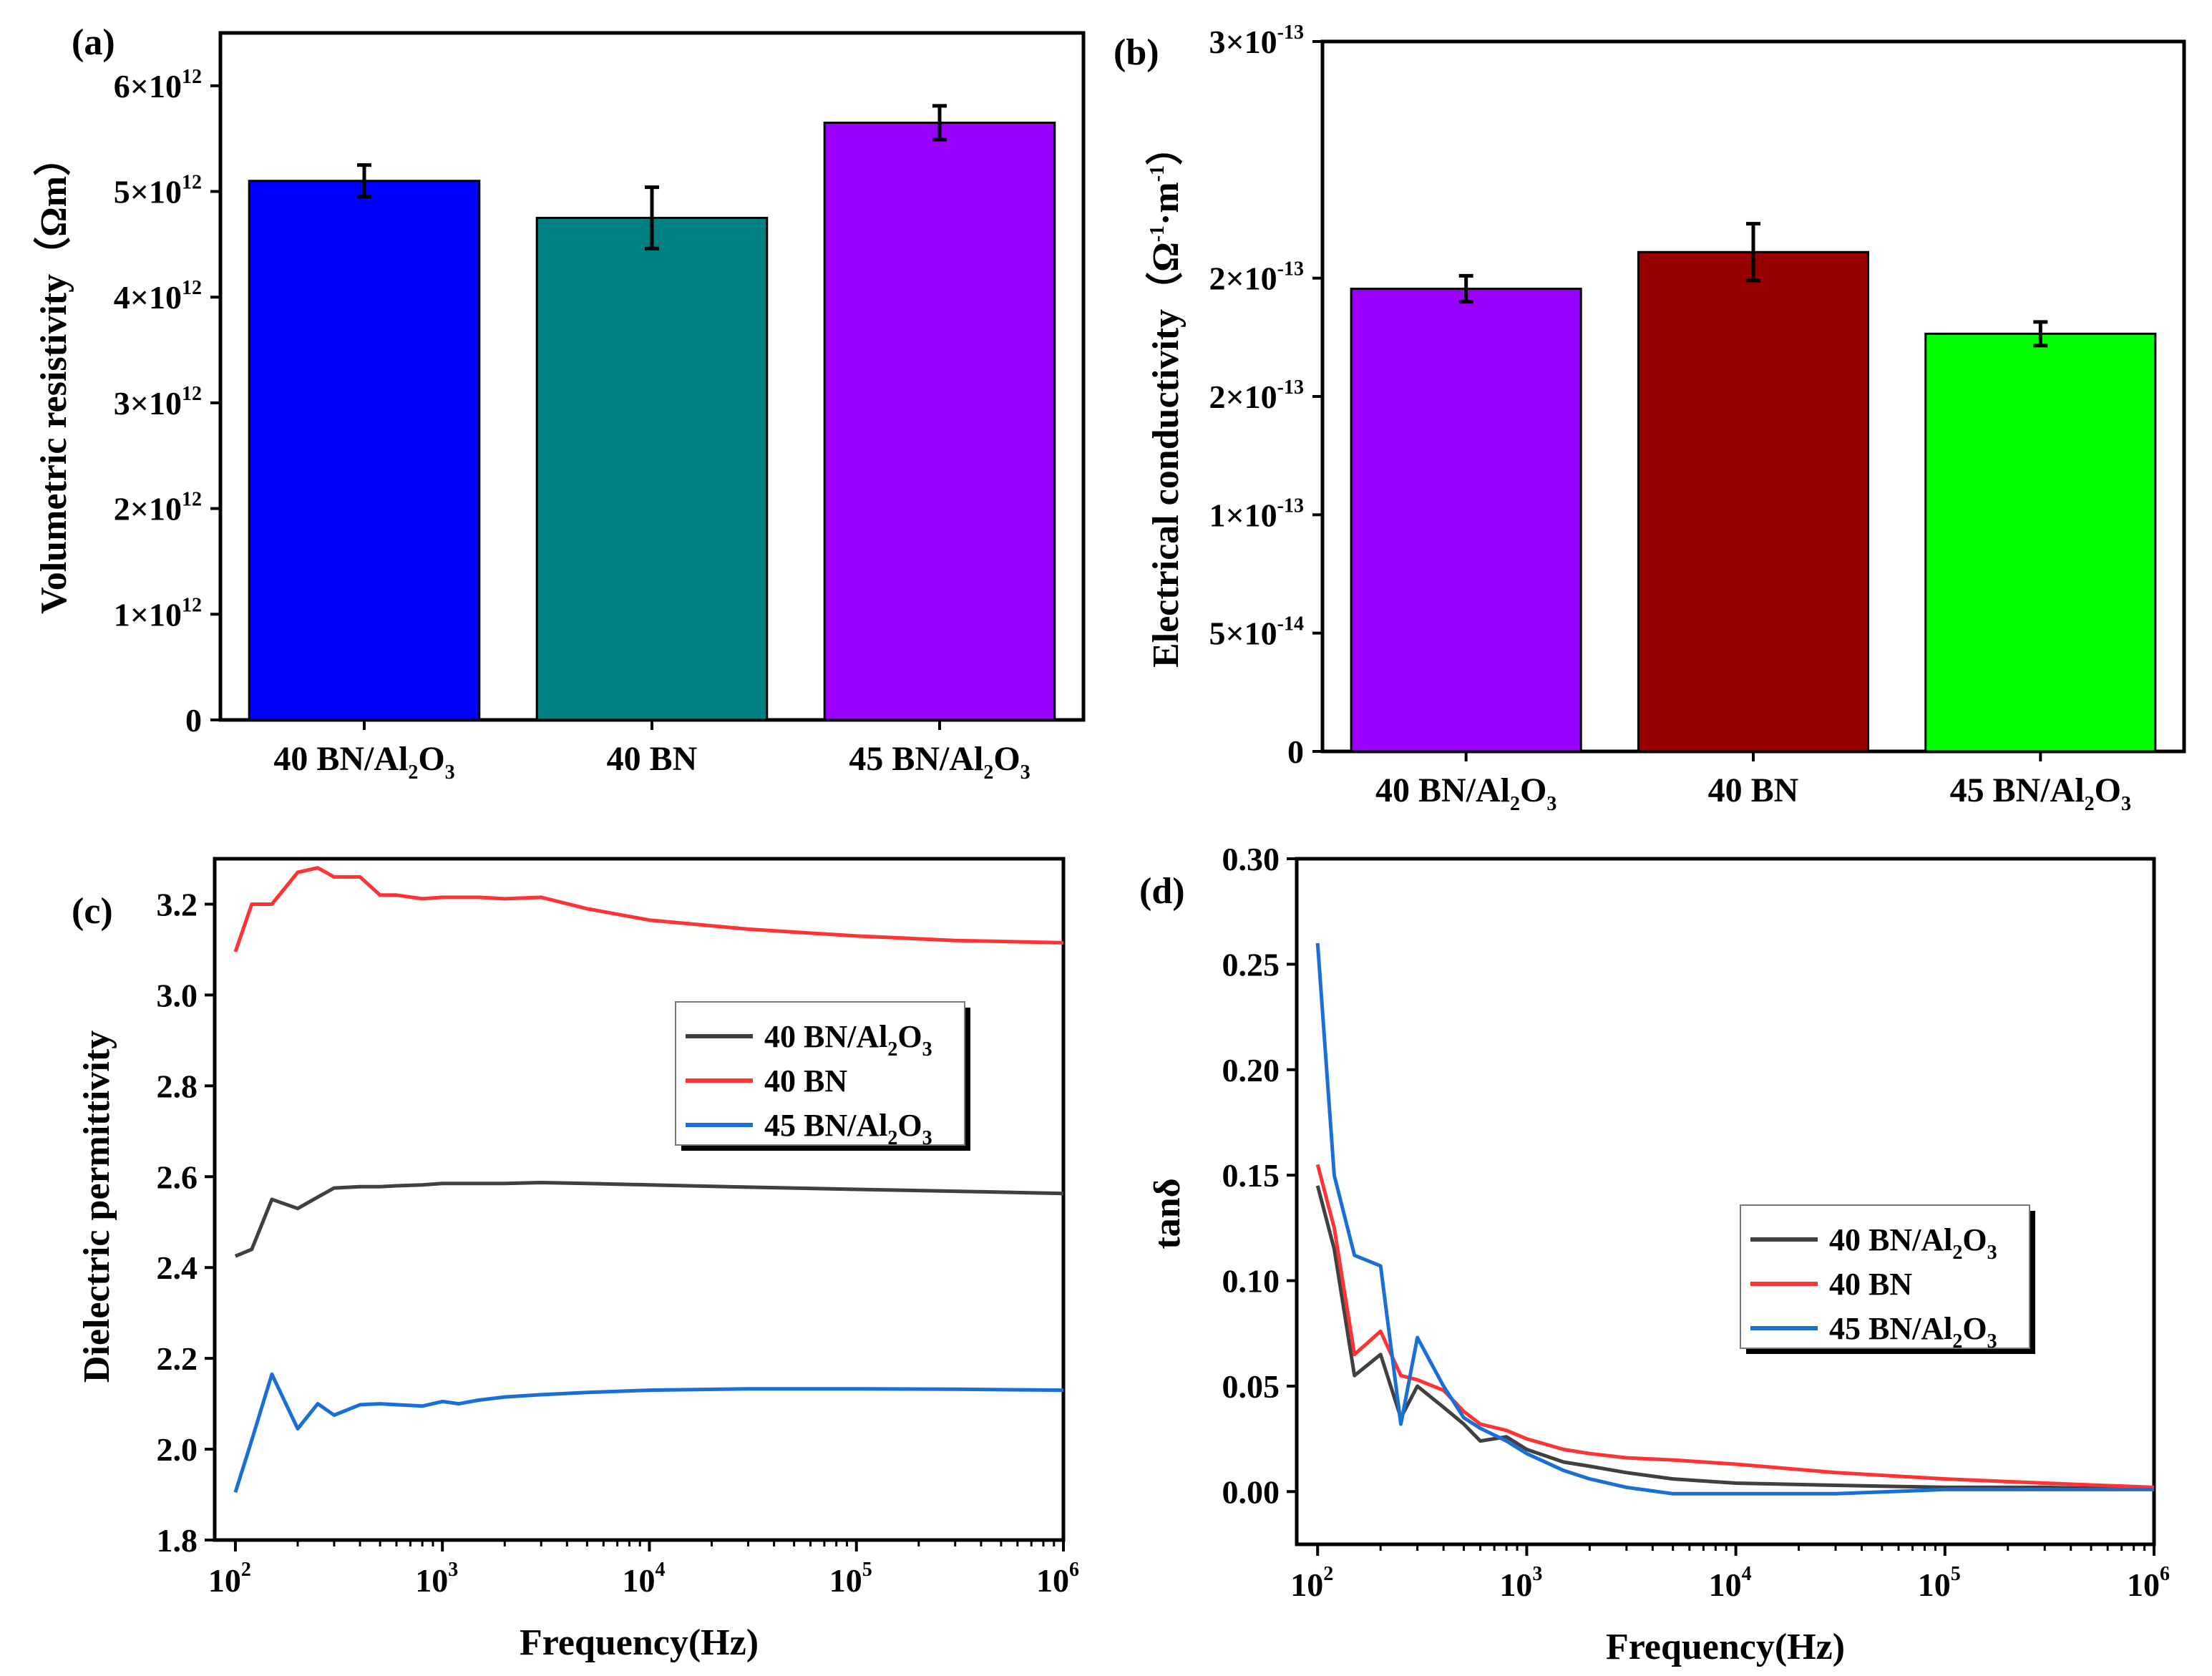 The width and height of the screenshot is (2212, 1676). What do you see at coordinates (1256, 632) in the screenshot?
I see `panel-b-ytick-label: 5×10⁻¹⁴` at bounding box center [1256, 632].